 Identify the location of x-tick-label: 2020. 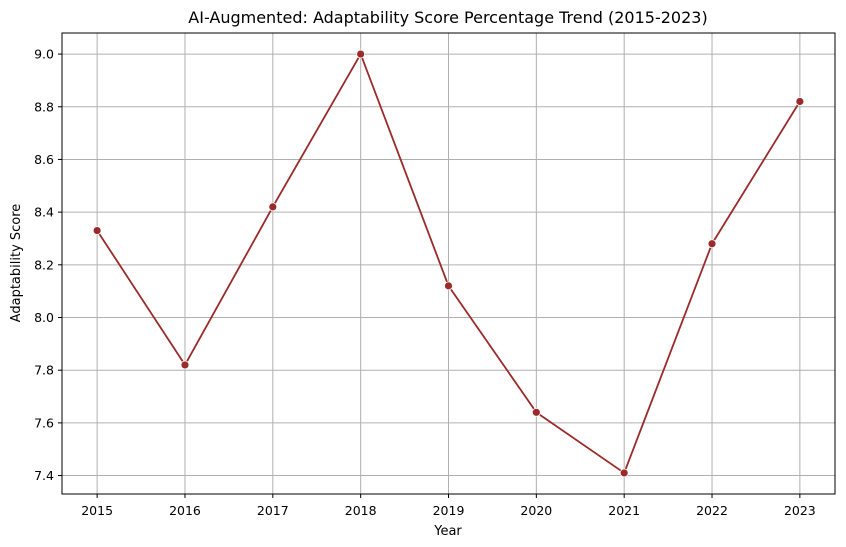
(536, 510).